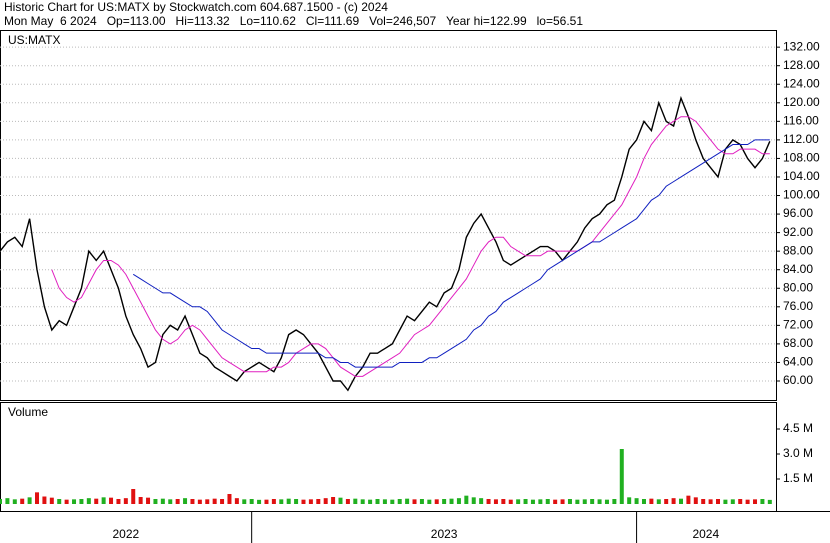 The image size is (830, 543). What do you see at coordinates (801, 176) in the screenshot?
I see `y-tick-label: 104.00` at bounding box center [801, 176].